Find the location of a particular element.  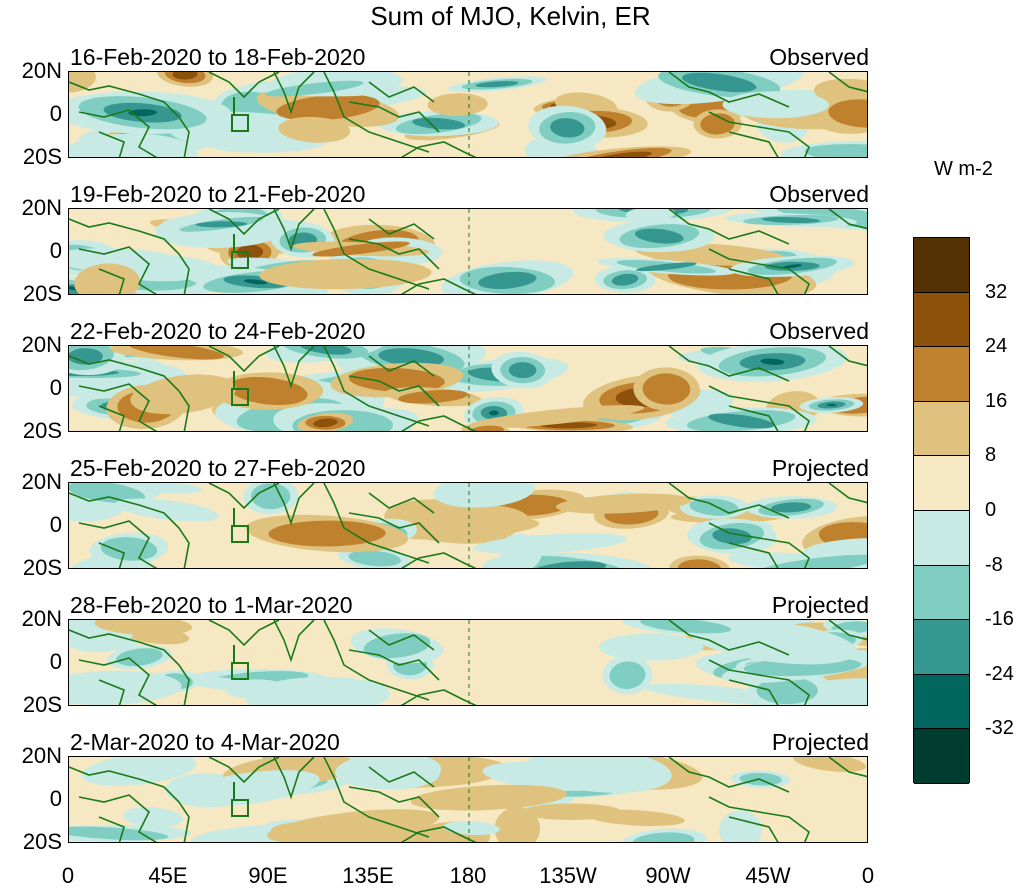

longitude-label: 90E is located at coordinates (268, 875).